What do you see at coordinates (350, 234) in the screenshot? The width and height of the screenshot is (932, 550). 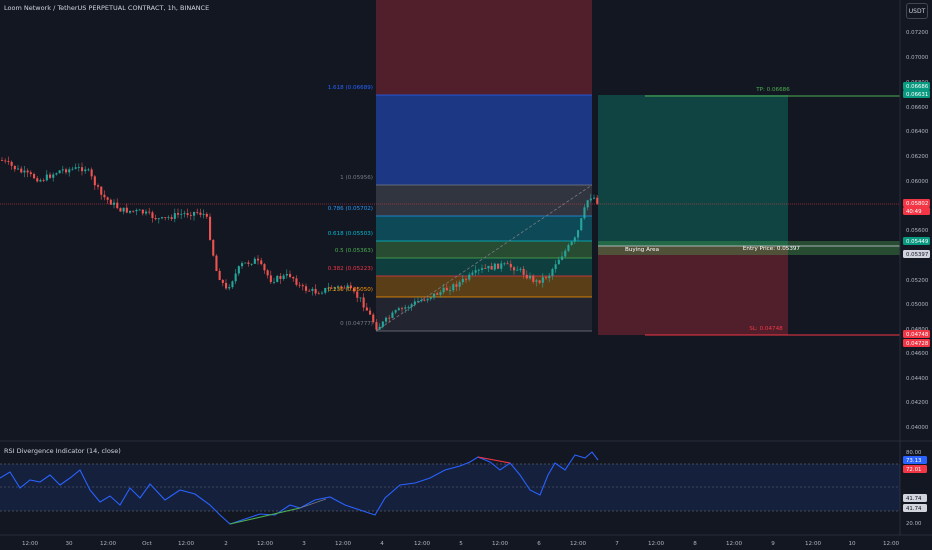 I see `fib-level-label: 0.618 (0.05503)` at bounding box center [350, 234].